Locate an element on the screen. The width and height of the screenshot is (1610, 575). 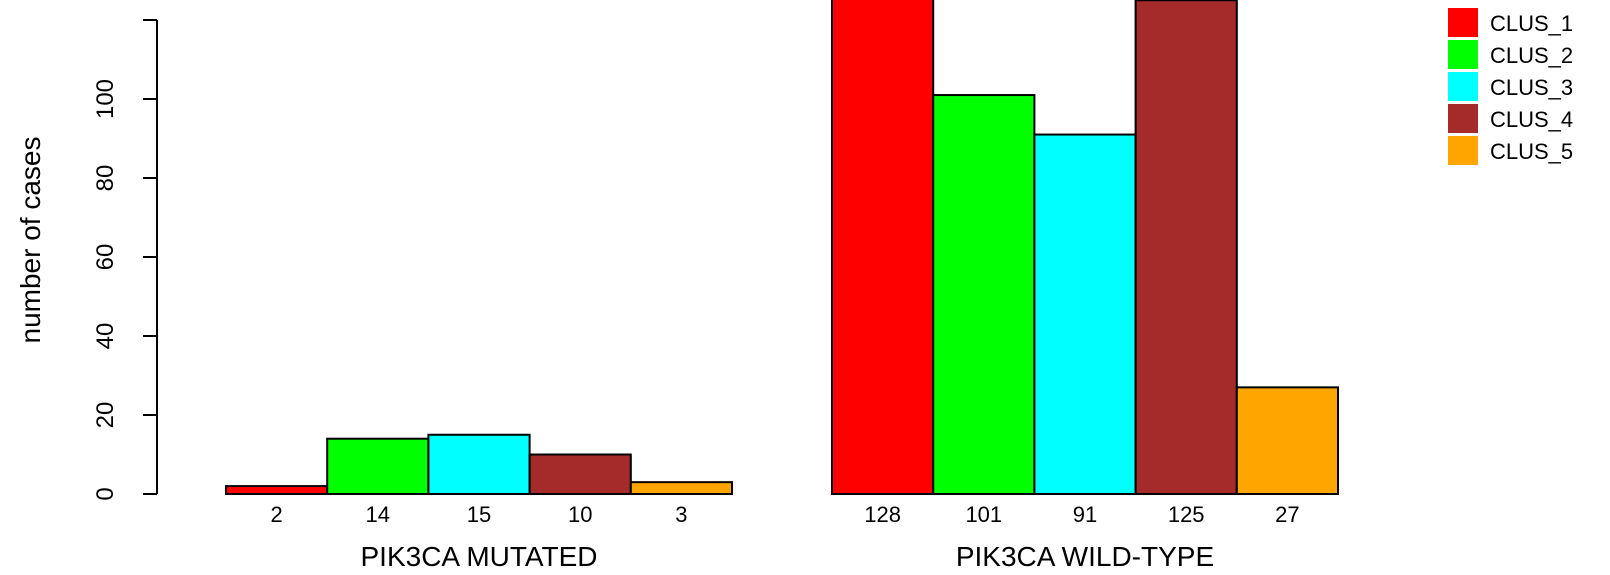
y-tick-label: 40 is located at coordinates (105, 336).